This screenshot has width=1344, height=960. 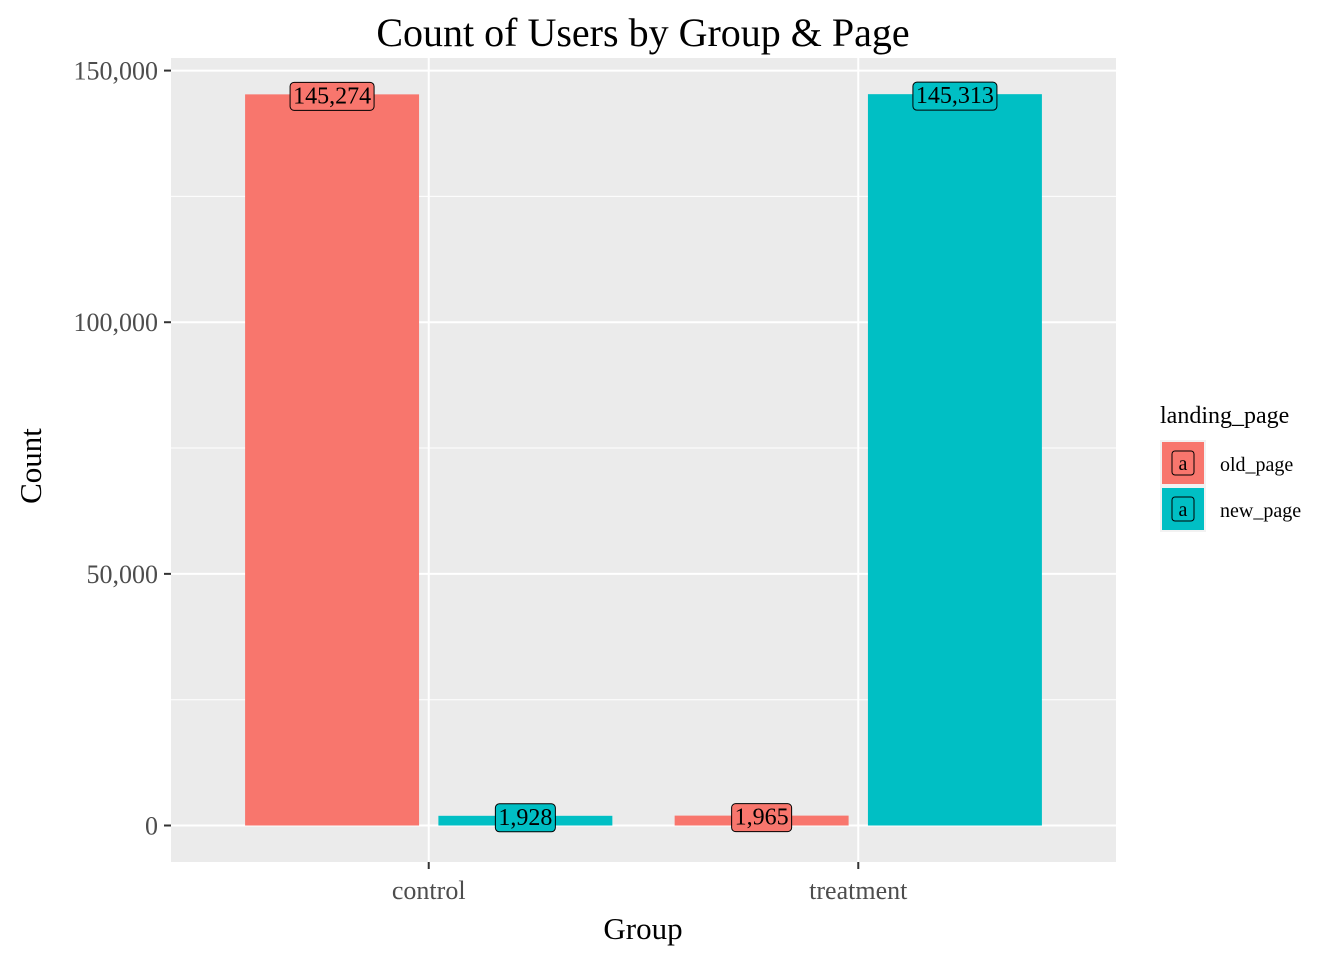 I want to click on legend-item-old_page: a old_page, so click(x=1226, y=463).